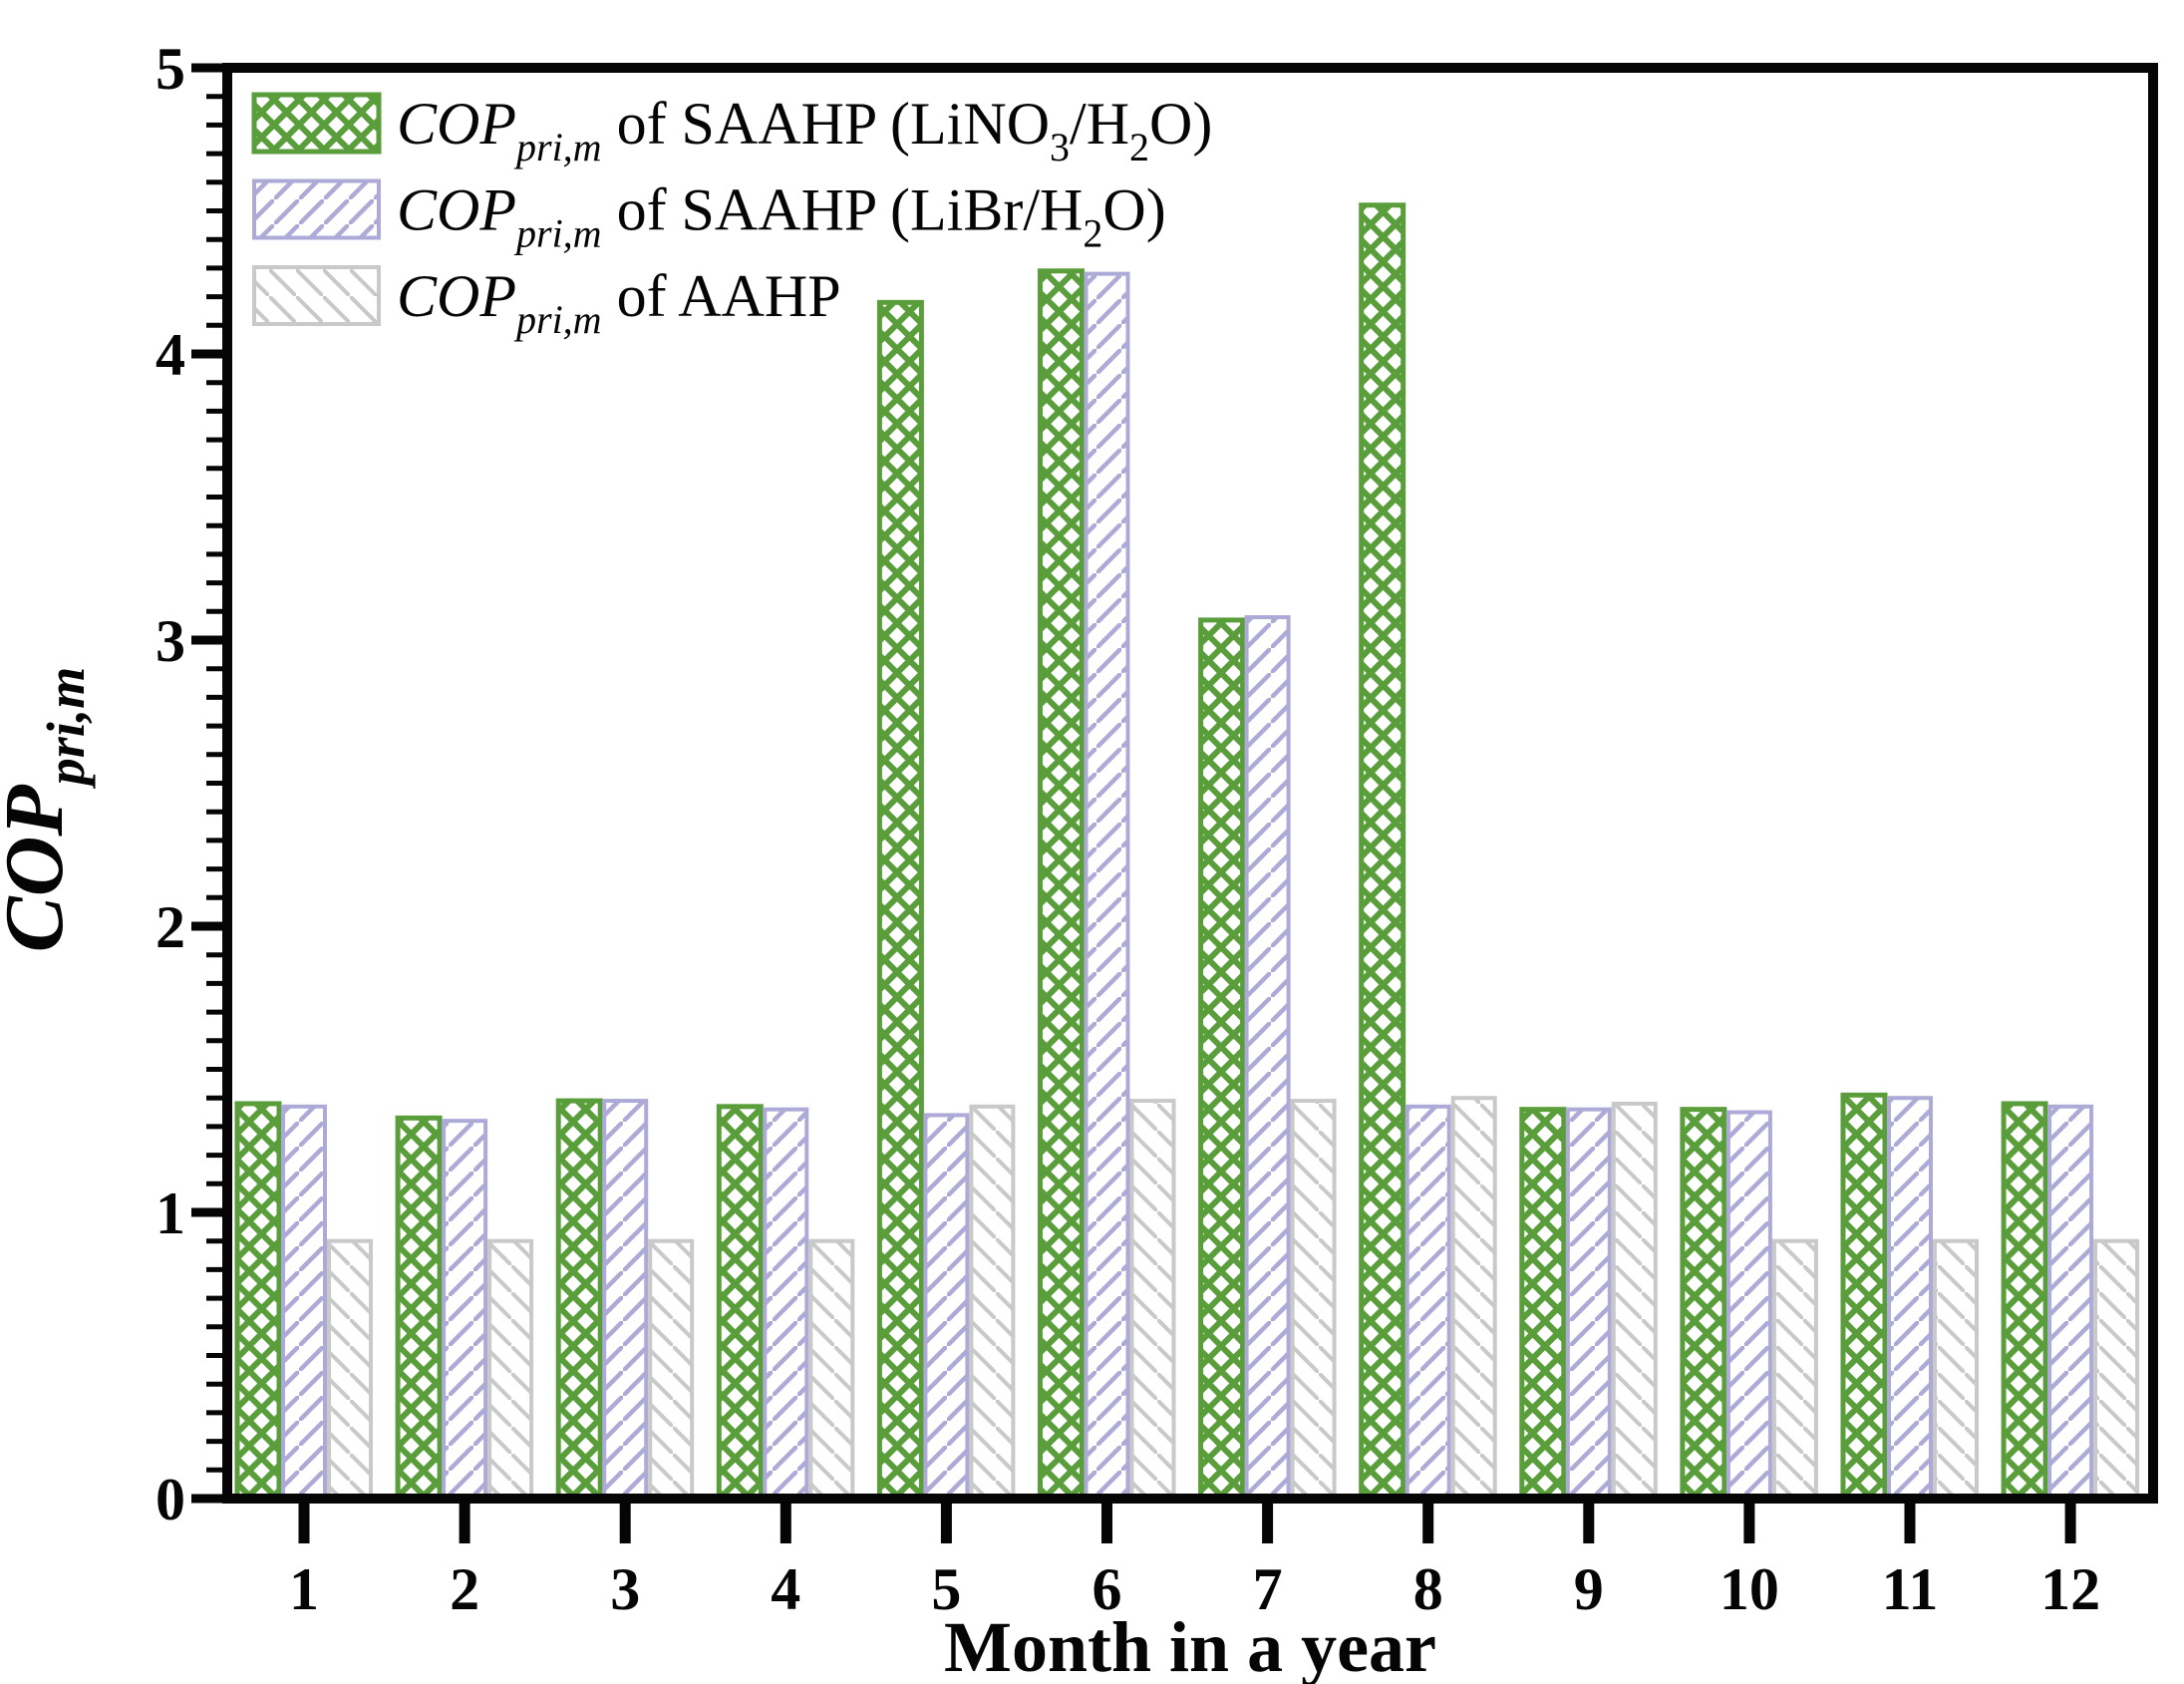 The height and width of the screenshot is (1684, 2184). I want to click on legend-label: COPpri,m of AAHP, so click(619, 303).